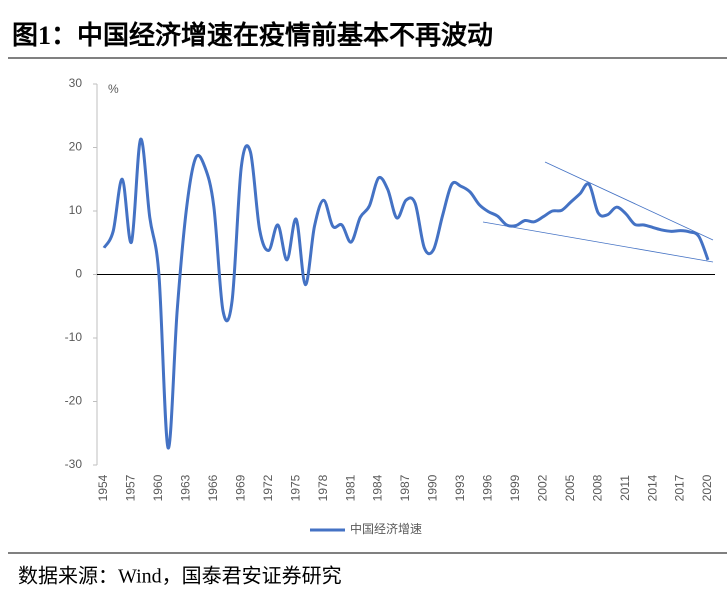  I want to click on x-tick-label: 1999, so click(515, 487).